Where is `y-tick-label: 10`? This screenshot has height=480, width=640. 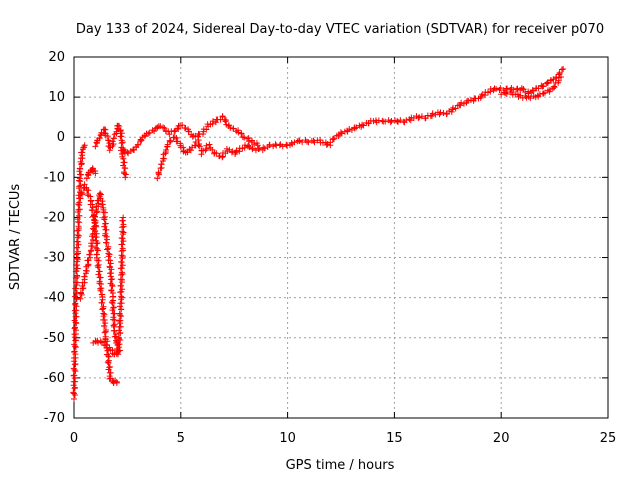
y-tick-label: 10 is located at coordinates (56, 97).